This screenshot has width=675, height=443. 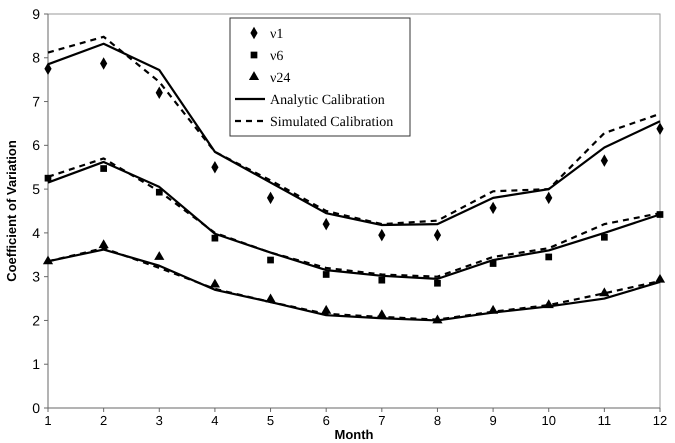 I want to click on y-tick-label: 0, so click(x=36, y=408).